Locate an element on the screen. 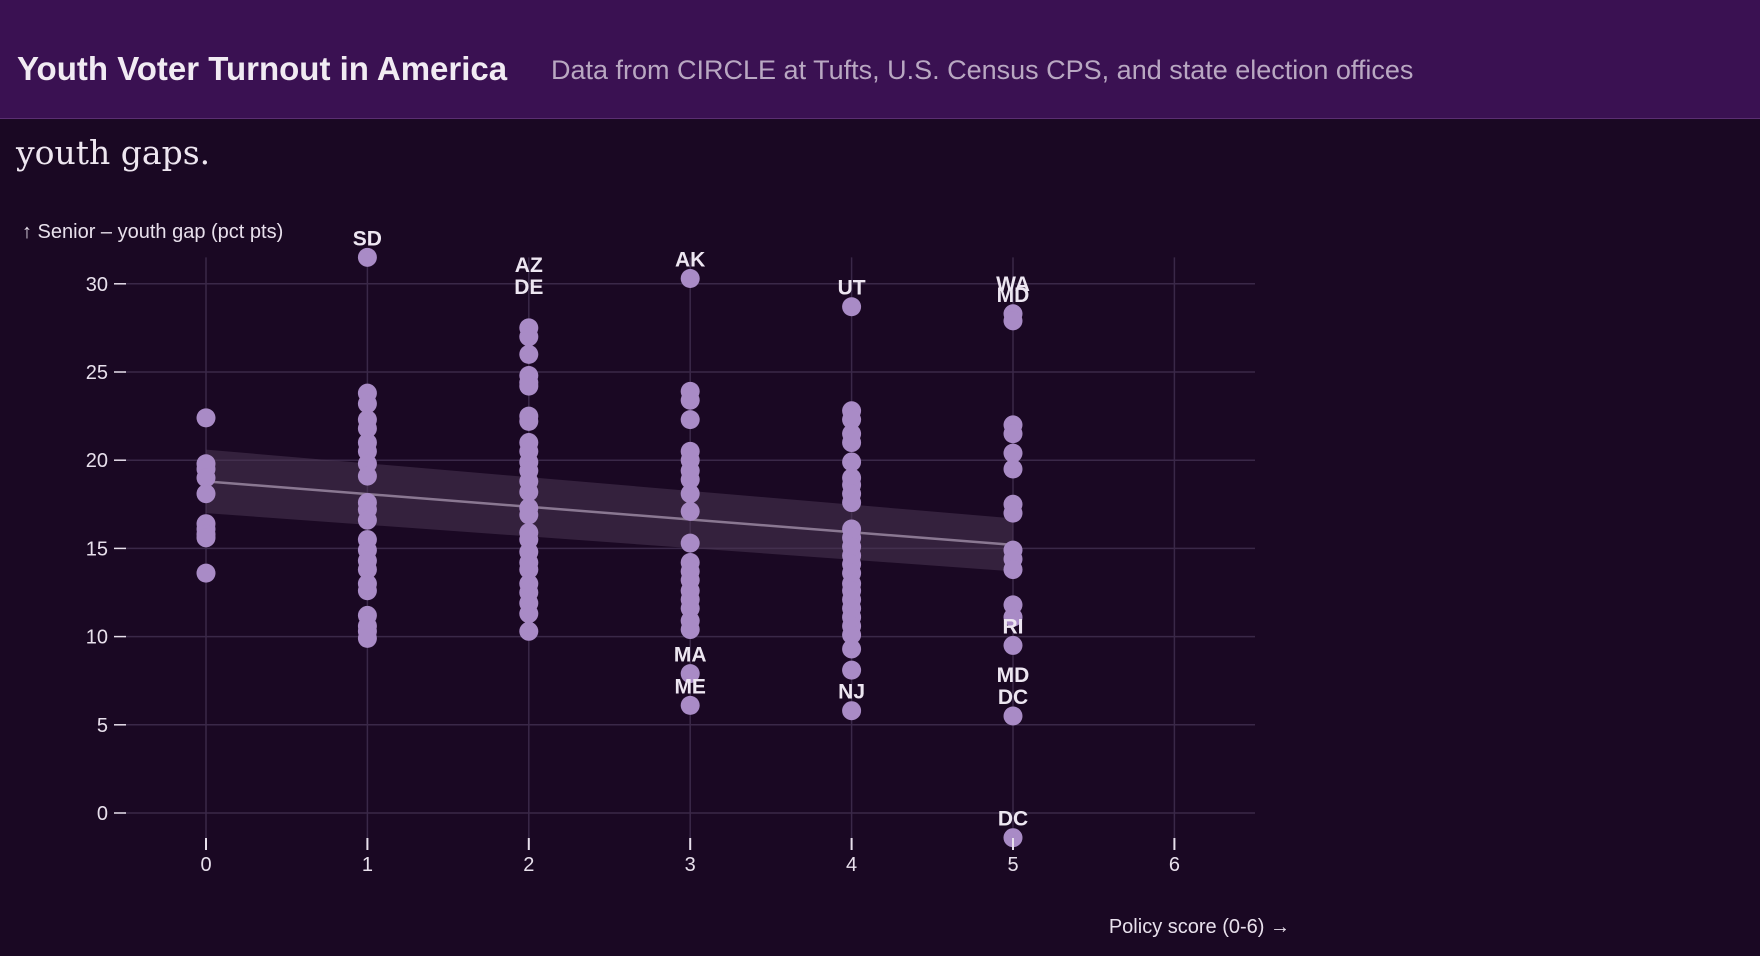  point-label: NJ is located at coordinates (851, 692).